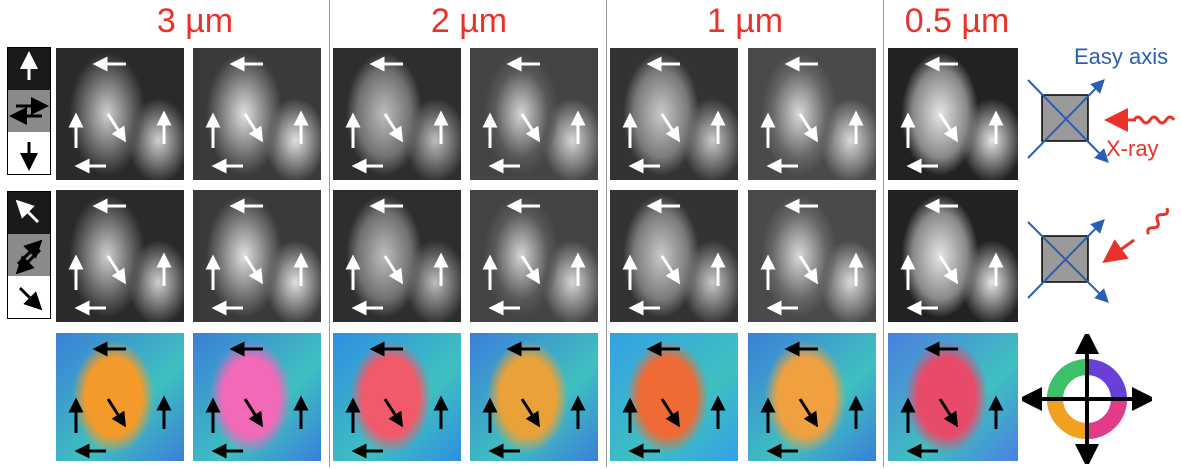 Image resolution: width=1182 pixels, height=469 pixels. I want to click on color-wheel-icon, so click(1087, 399).